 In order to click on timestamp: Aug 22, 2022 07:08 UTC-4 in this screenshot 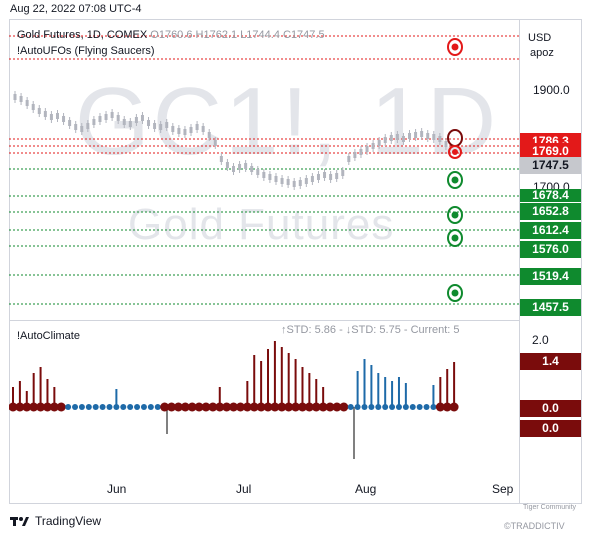, I will do `click(76, 9)`.